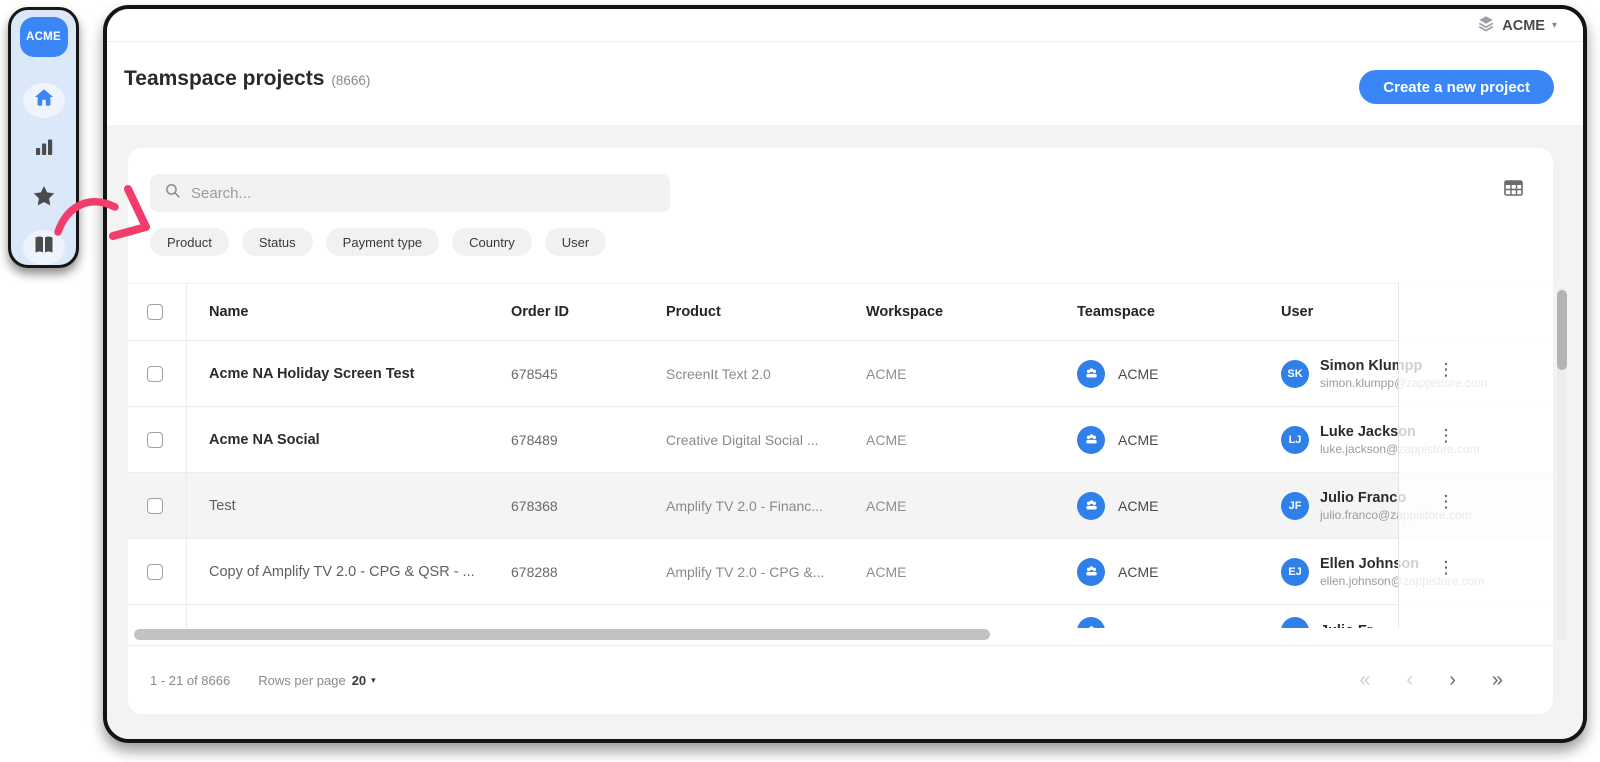  I want to click on order-id: 678288, so click(534, 571).